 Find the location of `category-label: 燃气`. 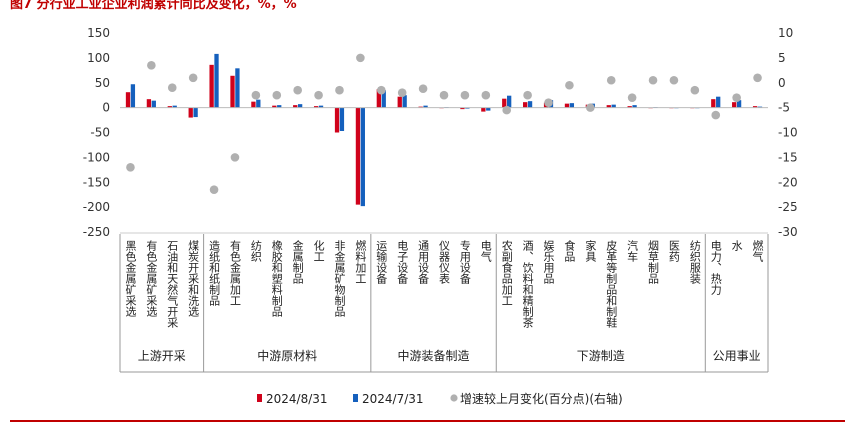

category-label: 燃气 is located at coordinates (757, 250).